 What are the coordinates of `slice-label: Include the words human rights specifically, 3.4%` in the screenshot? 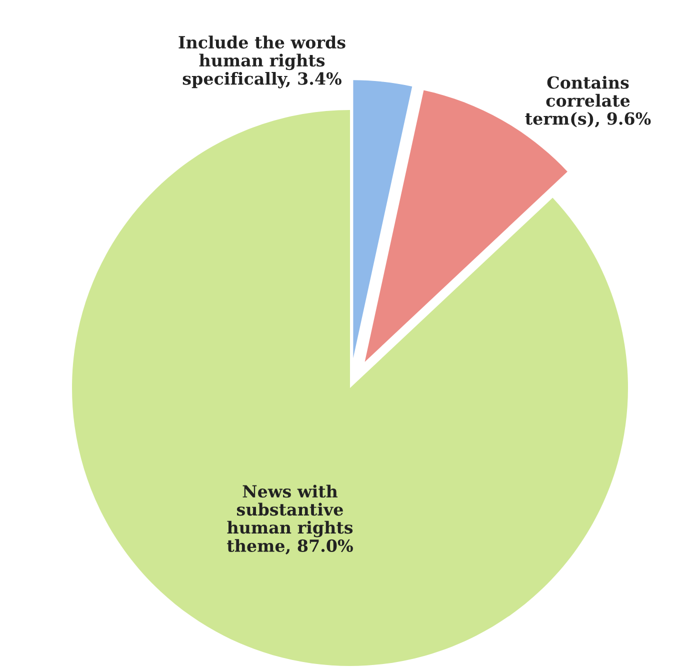 It's located at (262, 62).